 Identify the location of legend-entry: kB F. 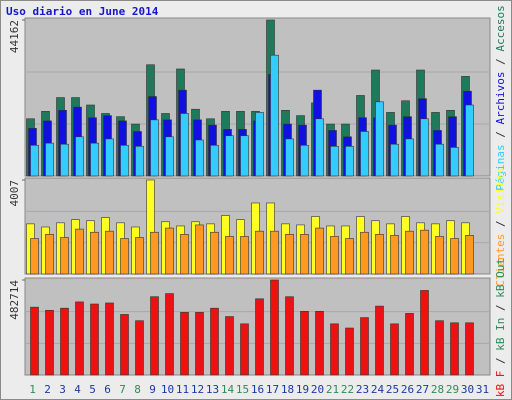
(500, 384).